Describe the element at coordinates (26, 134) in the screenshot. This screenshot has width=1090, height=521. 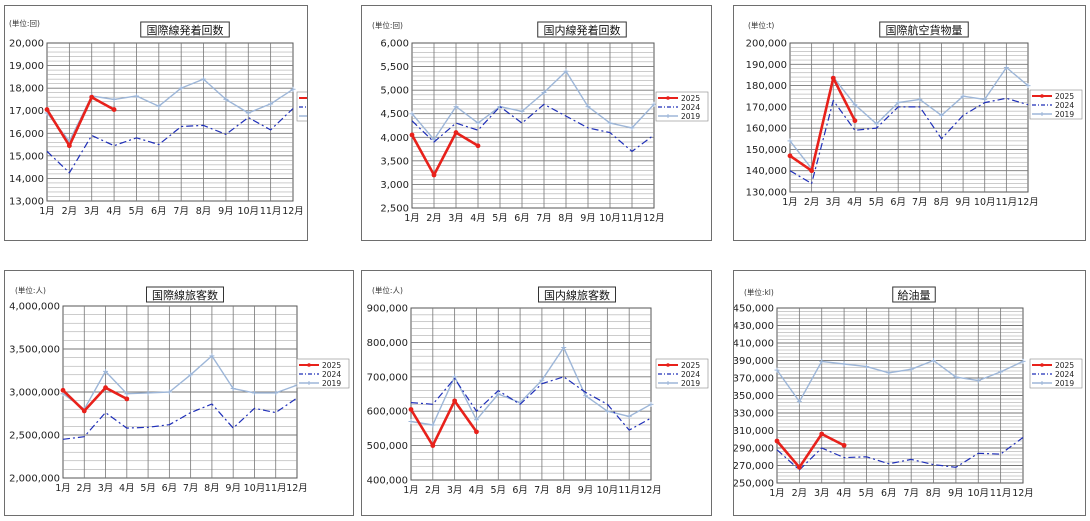
I see `y-tick-label: 16,000` at that location.